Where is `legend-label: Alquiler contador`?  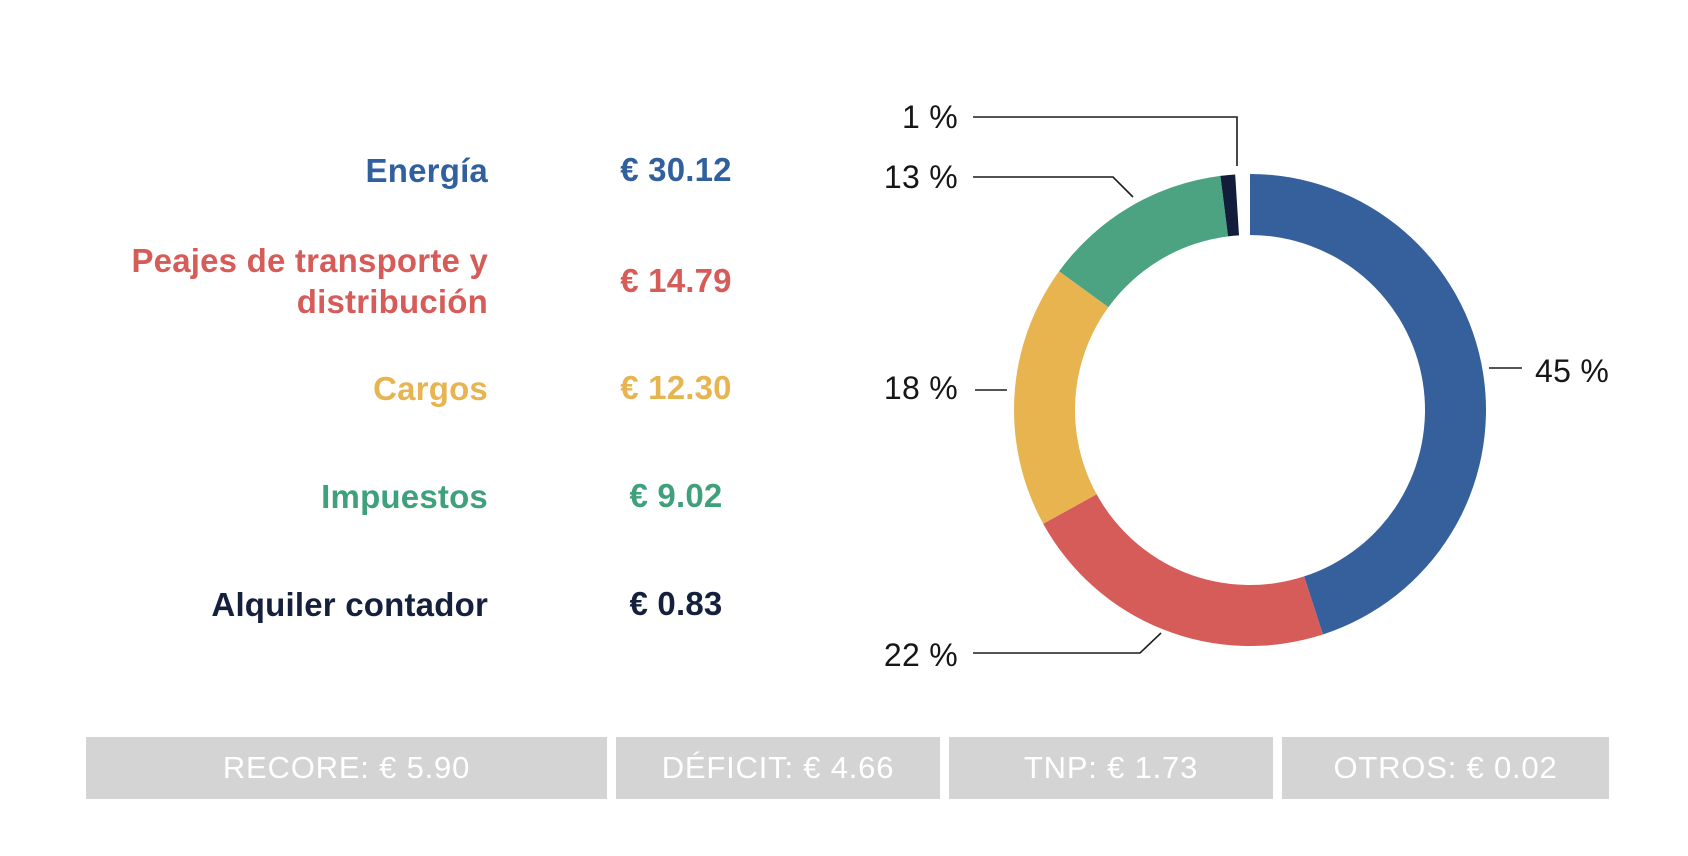 legend-label: Alquiler contador is located at coordinates (349, 604).